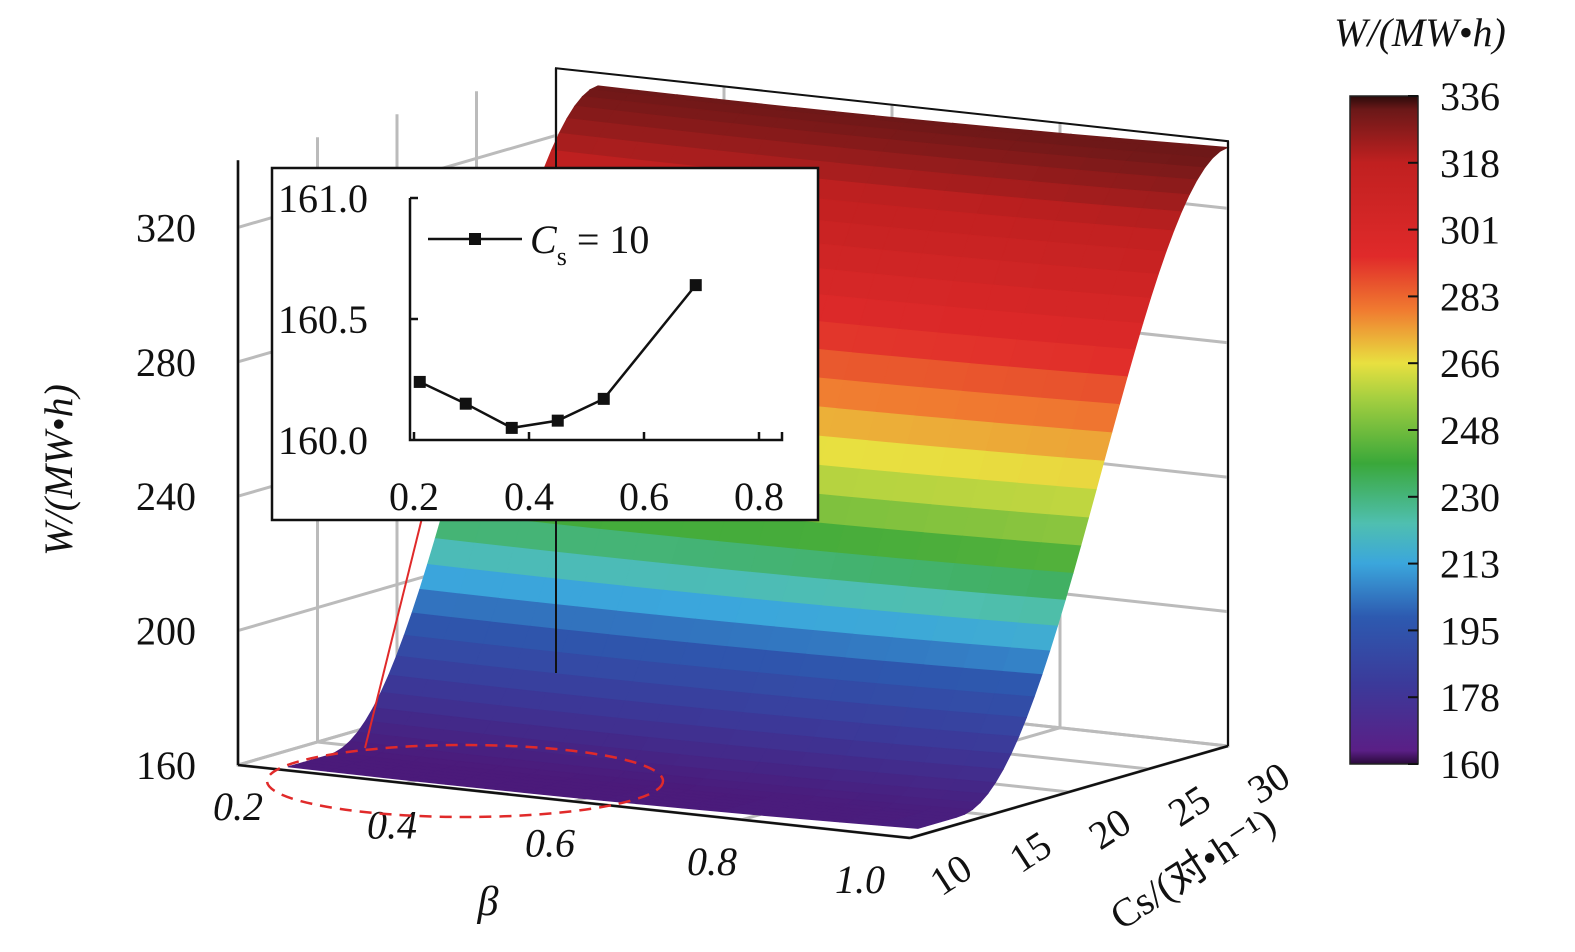  Describe the element at coordinates (1384, 430) in the screenshot. I see `colorbar-gradient` at that location.